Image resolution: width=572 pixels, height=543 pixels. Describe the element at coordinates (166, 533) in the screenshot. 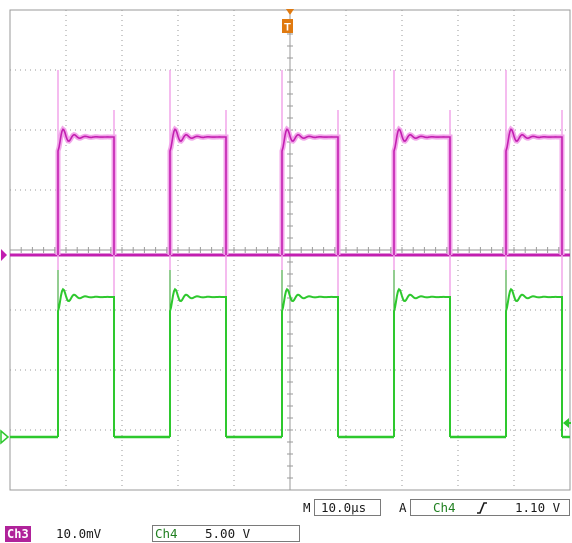

I see `ch4-label: Ch4` at that location.